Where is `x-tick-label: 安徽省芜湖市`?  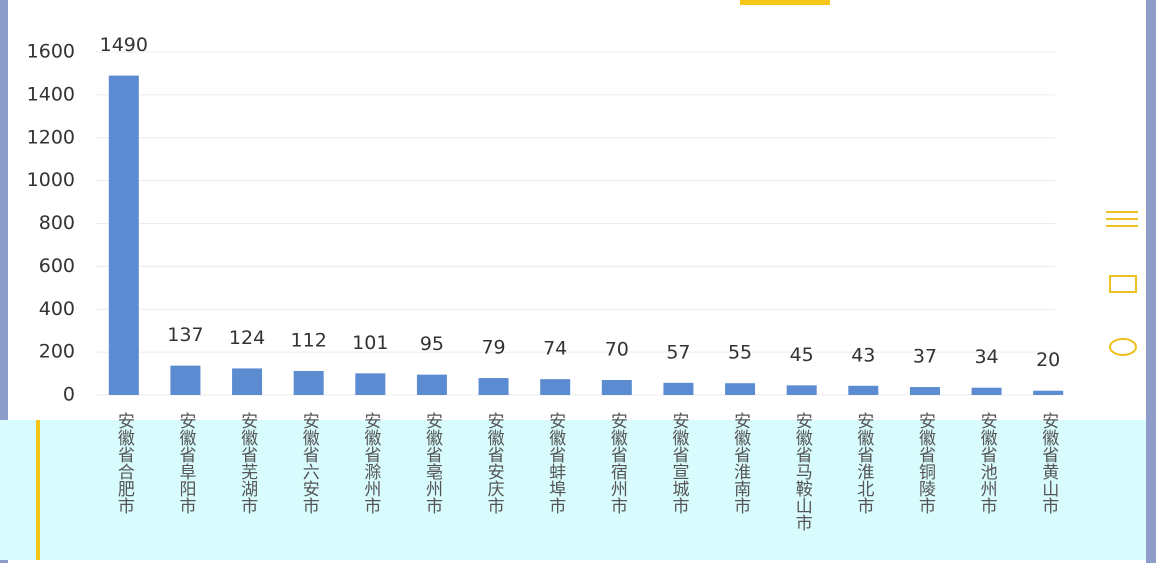 x-tick-label: 安徽省芜湖市 is located at coordinates (247, 463).